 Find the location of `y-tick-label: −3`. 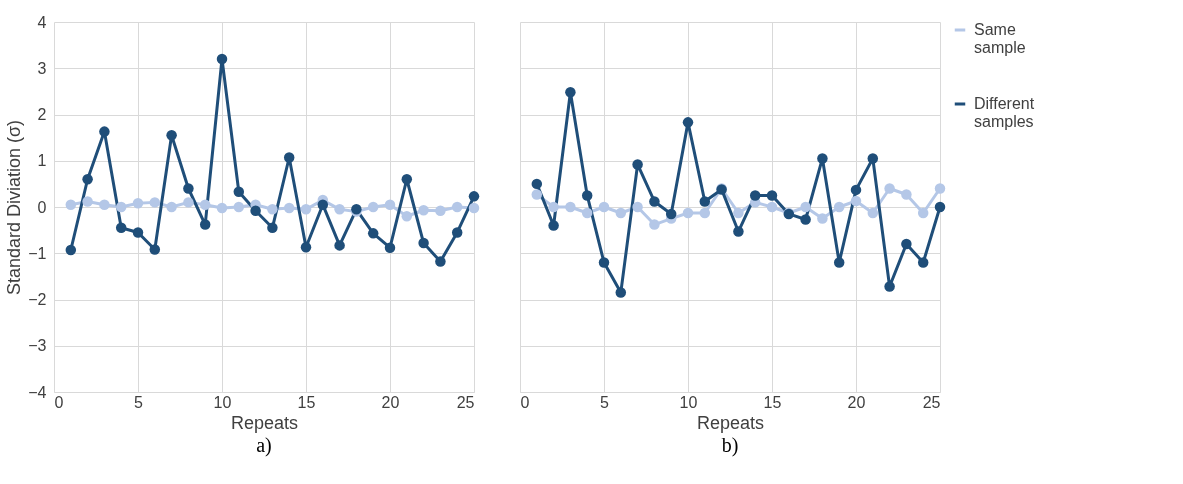

y-tick-label: −3 is located at coordinates (37, 346).